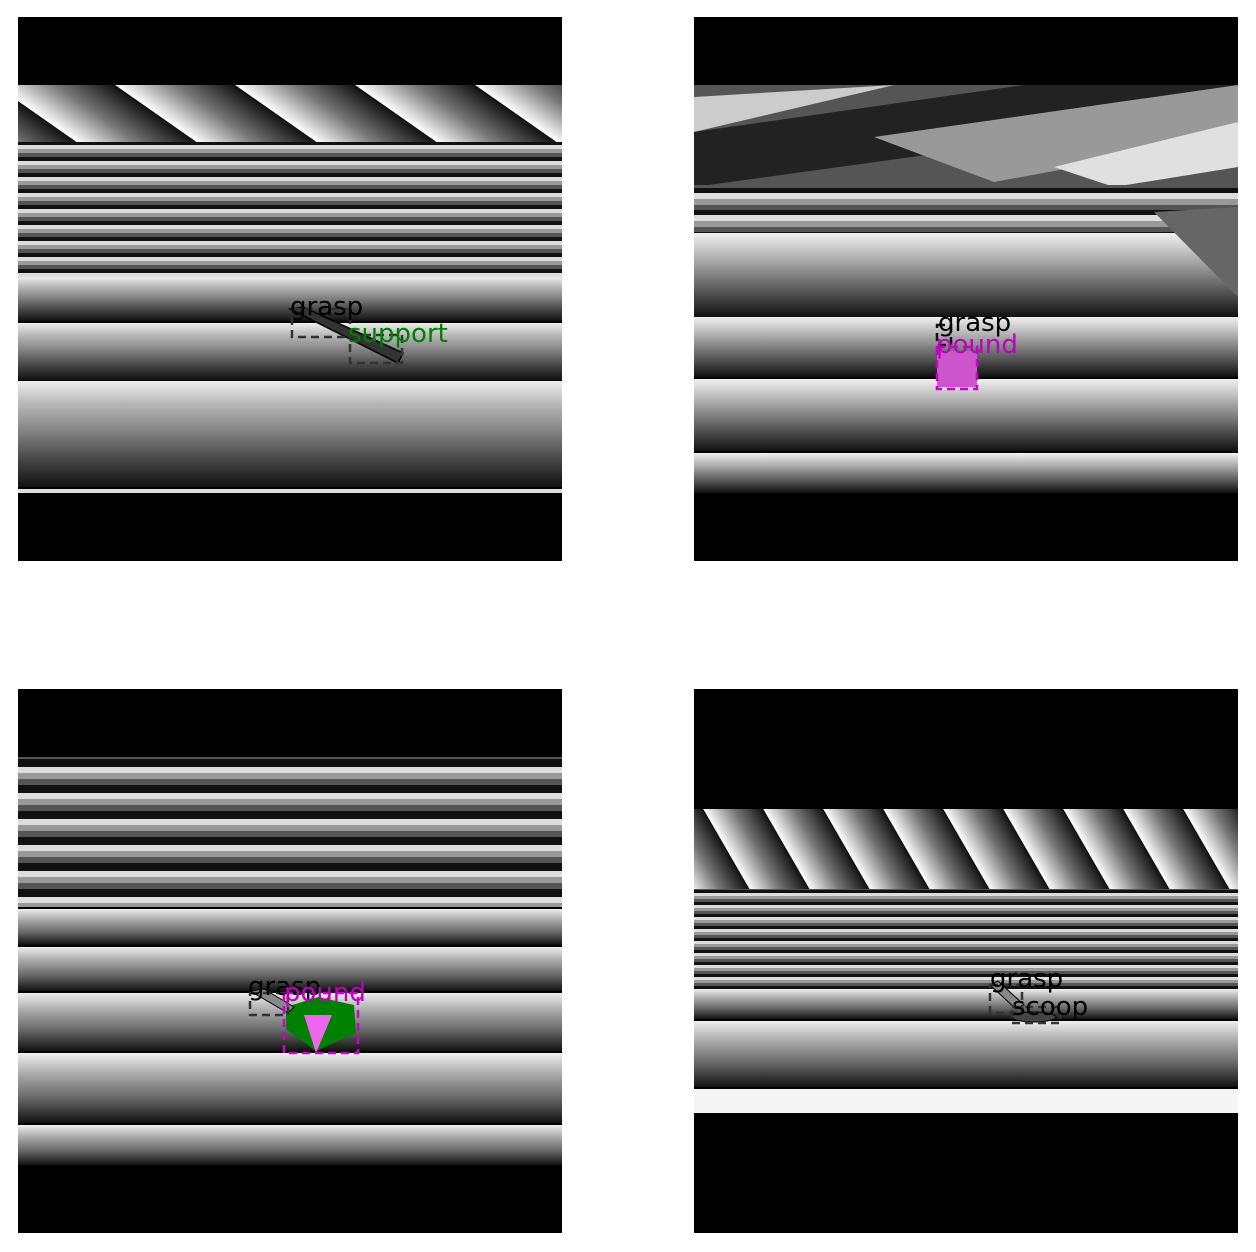 The width and height of the screenshot is (1256, 1252). I want to click on support-bbox, so click(376, 349).